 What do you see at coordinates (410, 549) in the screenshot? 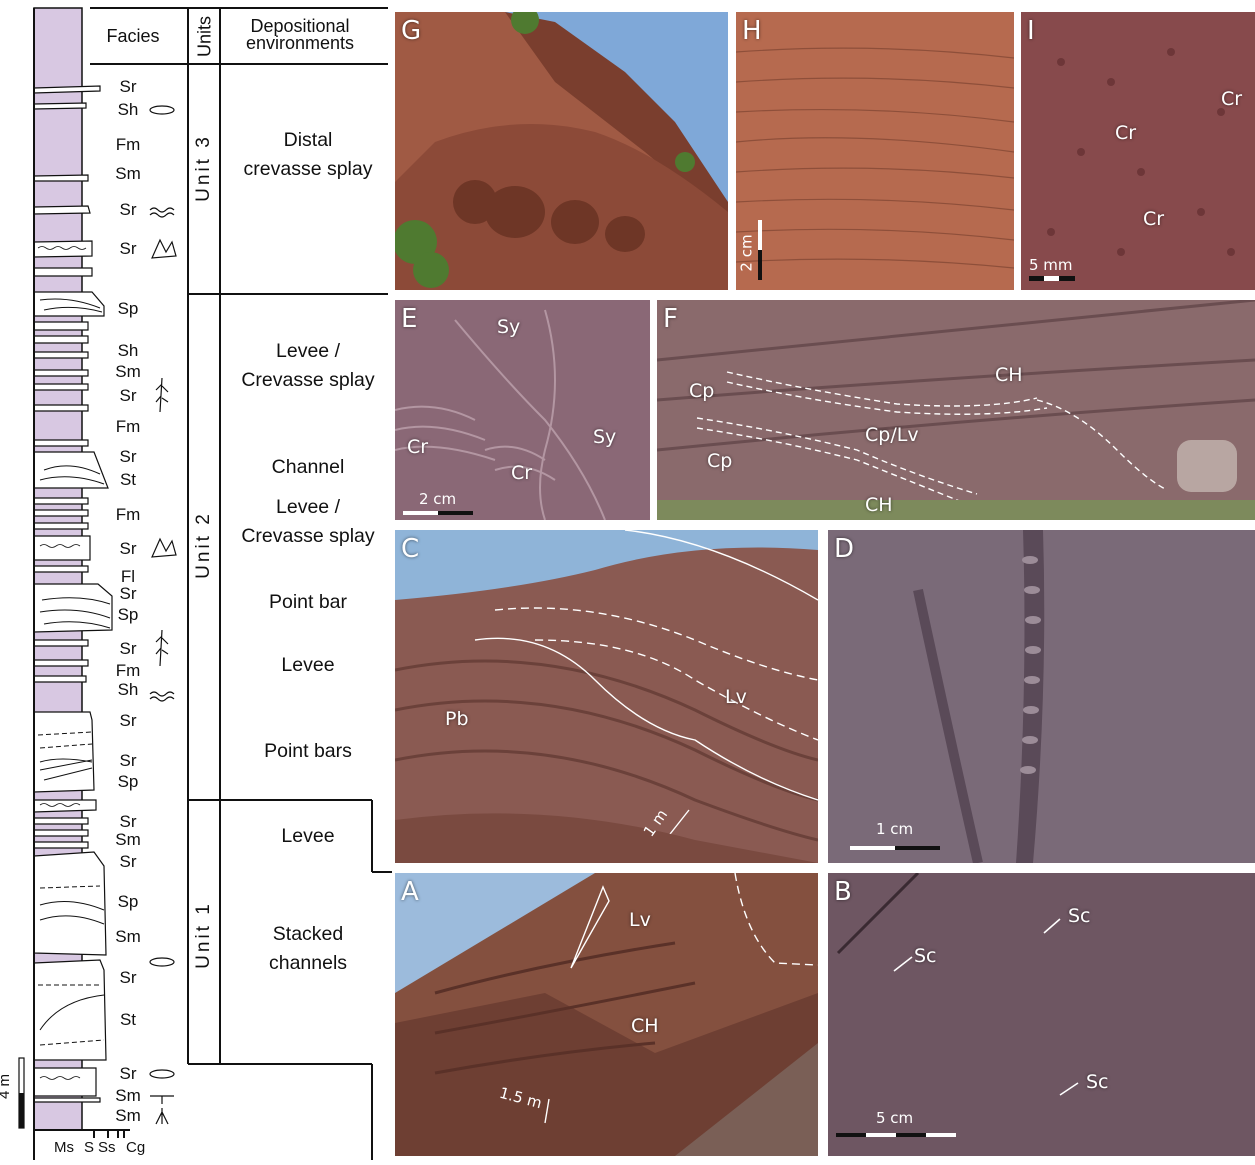
I see `panel-c-label: C` at bounding box center [410, 549].